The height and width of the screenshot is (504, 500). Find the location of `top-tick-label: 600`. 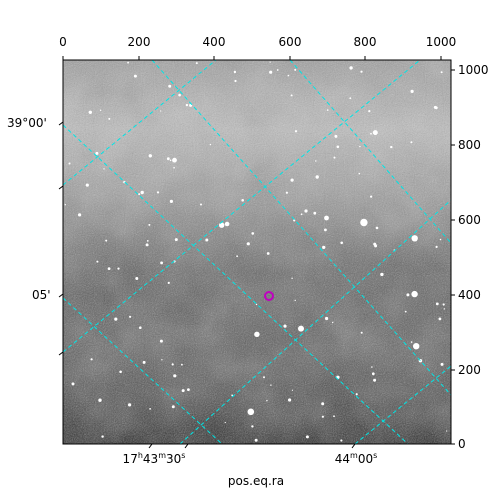

top-tick-label: 600 is located at coordinates (290, 42).